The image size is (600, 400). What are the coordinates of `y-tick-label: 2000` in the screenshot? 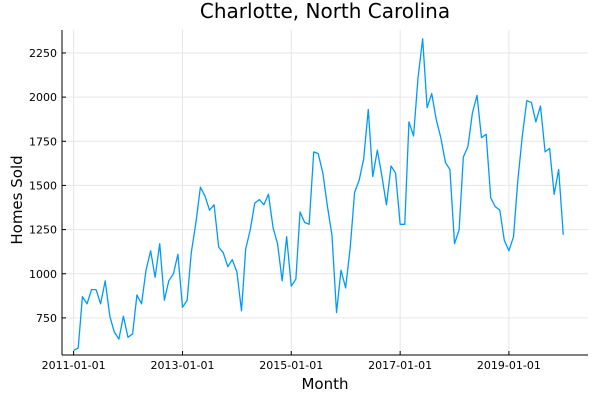 It's located at (43, 97).